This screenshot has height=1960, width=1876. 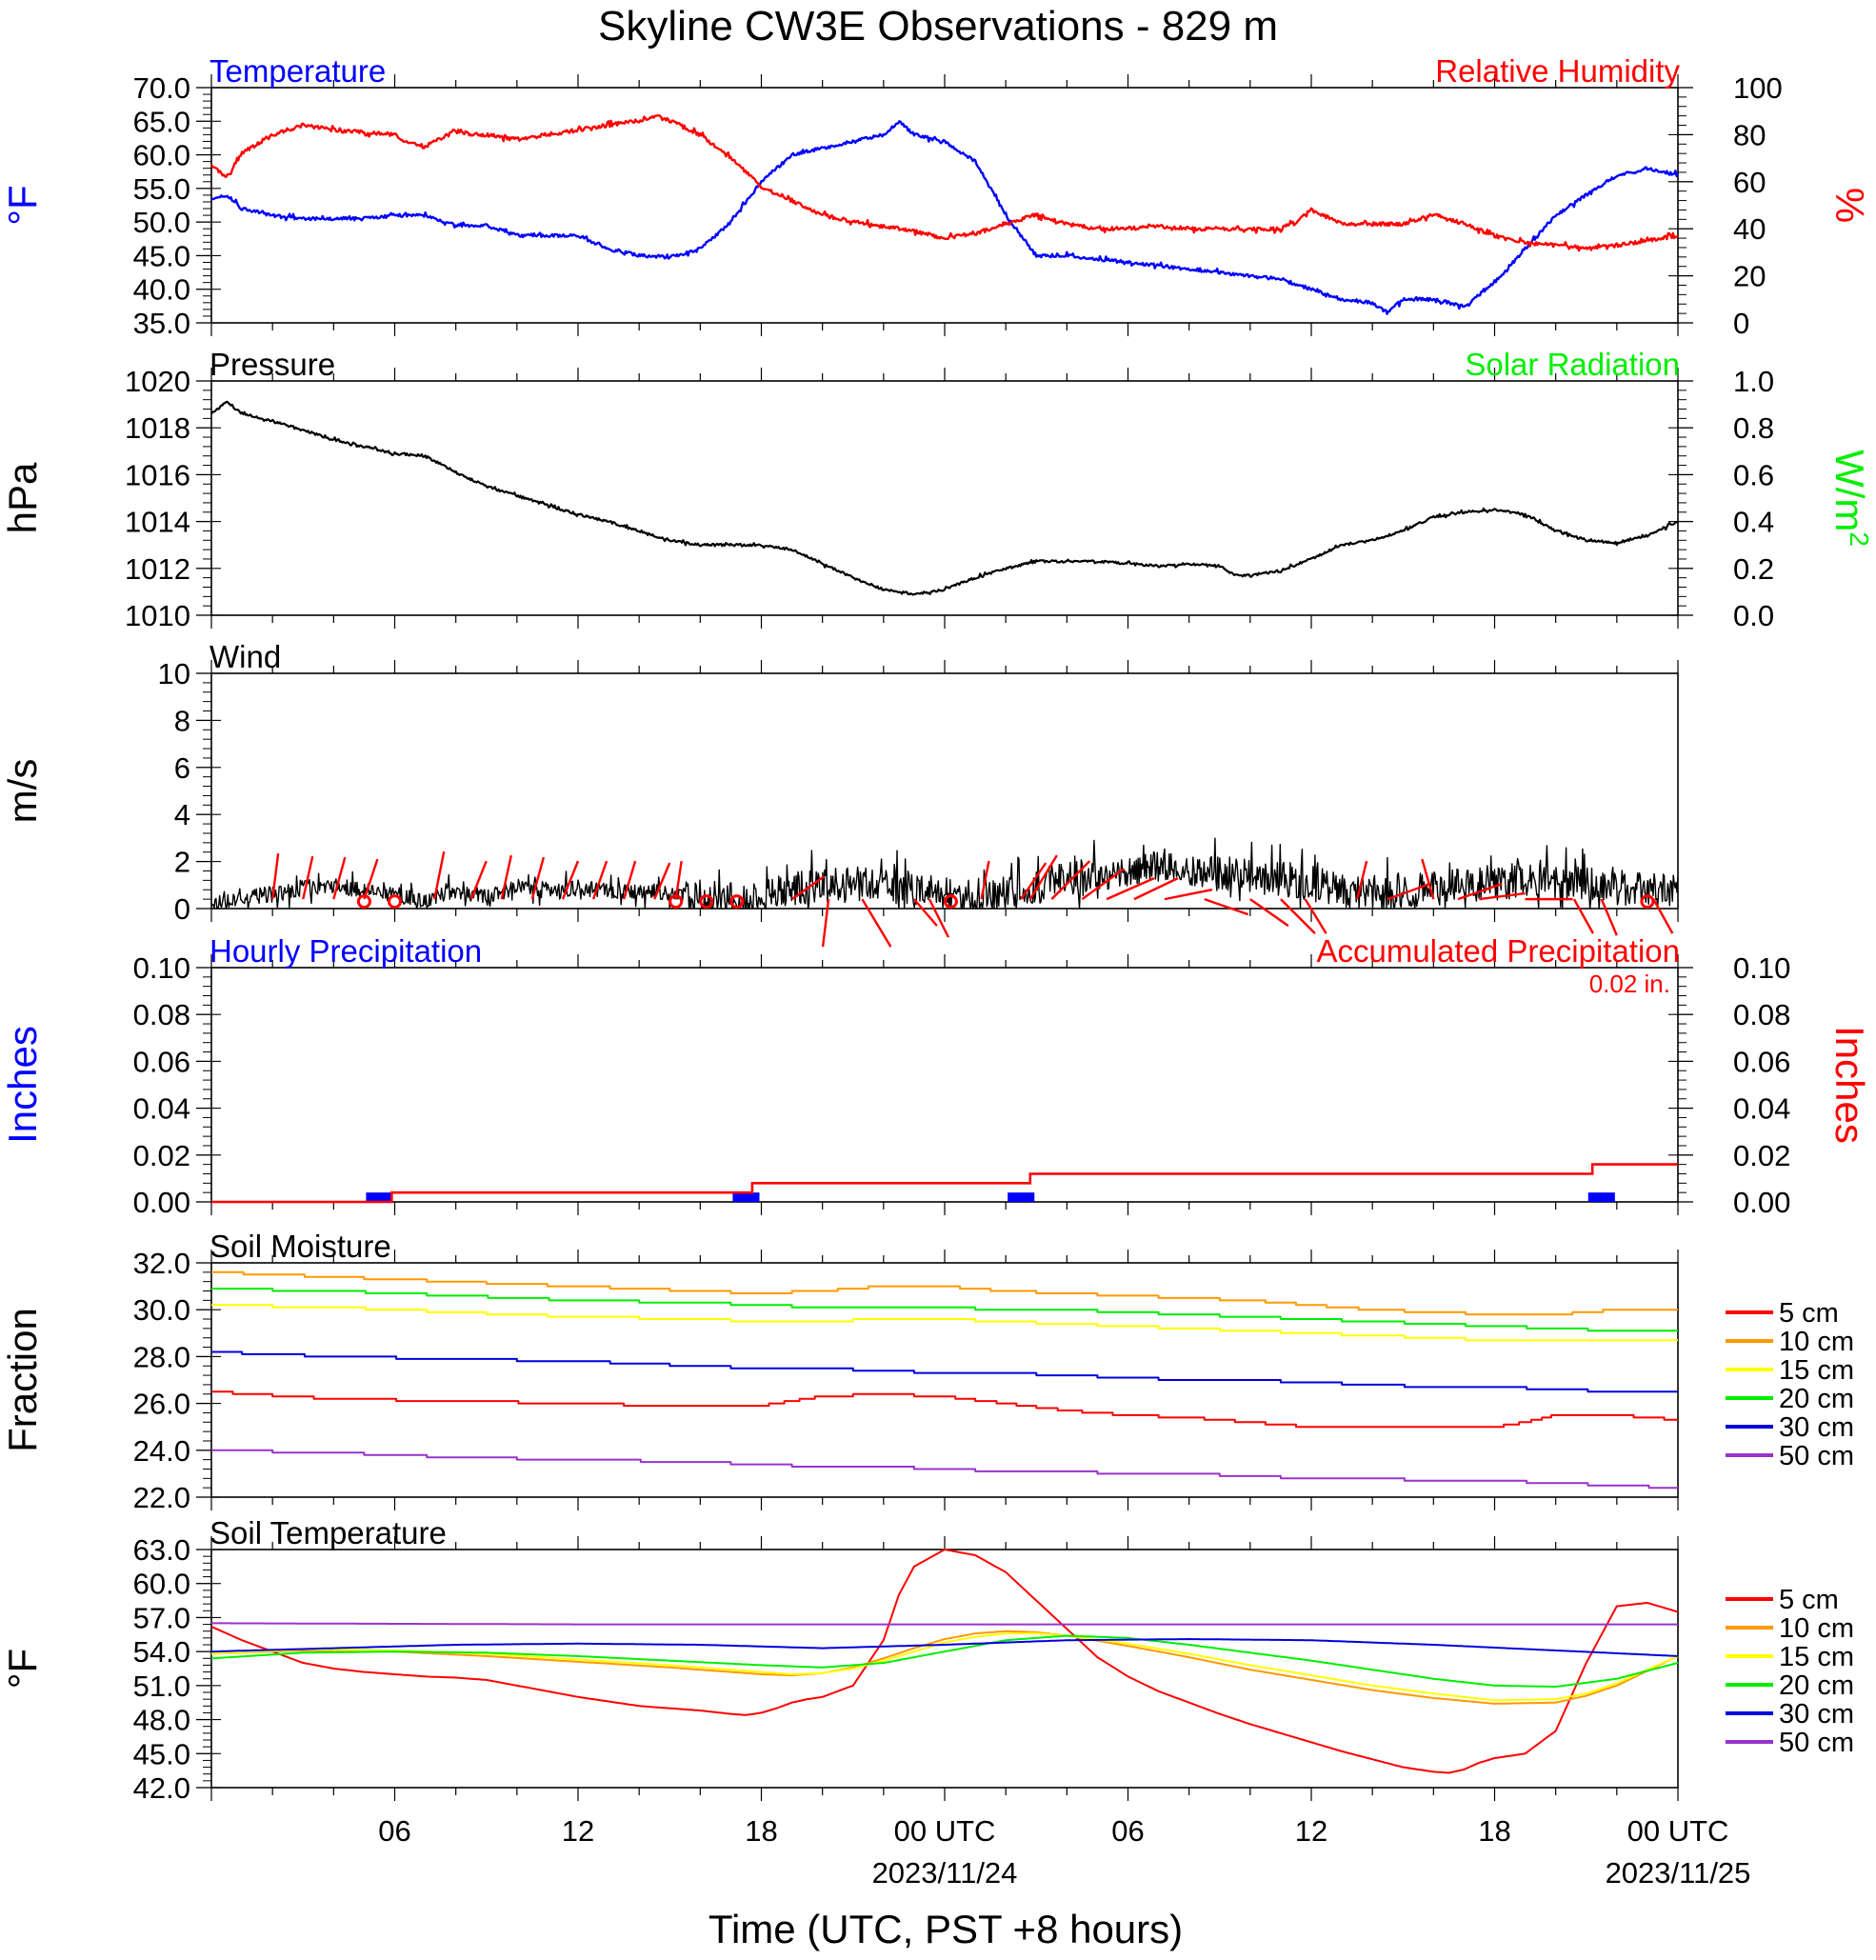 What do you see at coordinates (1753, 569) in the screenshot?
I see `y-tick-label-right: 0.2` at bounding box center [1753, 569].